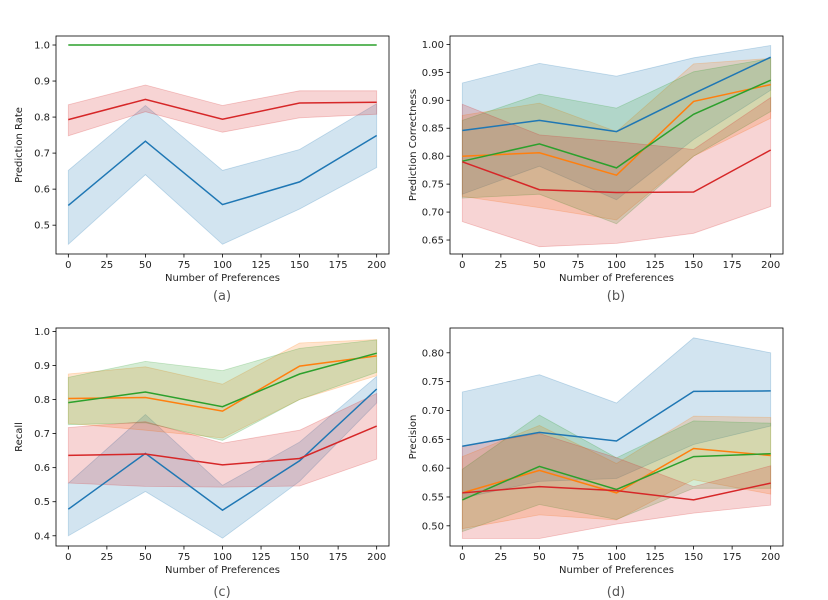  What do you see at coordinates (433, 101) in the screenshot?
I see `y-tick-label: 0.90` at bounding box center [433, 101].